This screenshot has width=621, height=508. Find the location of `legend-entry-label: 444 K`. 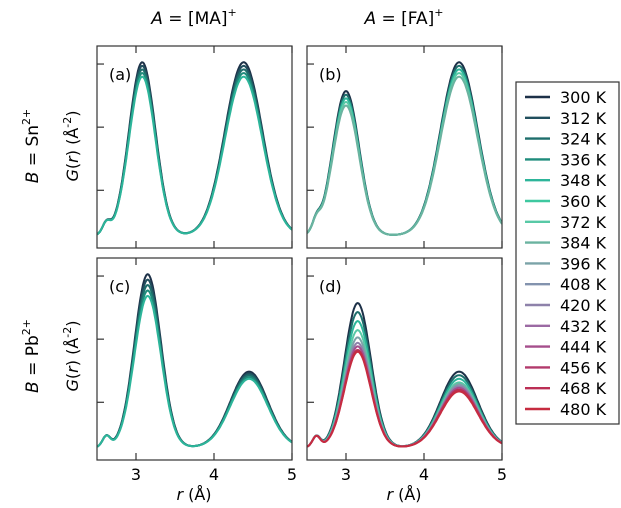

legend-entry-label: 444 K is located at coordinates (583, 347).